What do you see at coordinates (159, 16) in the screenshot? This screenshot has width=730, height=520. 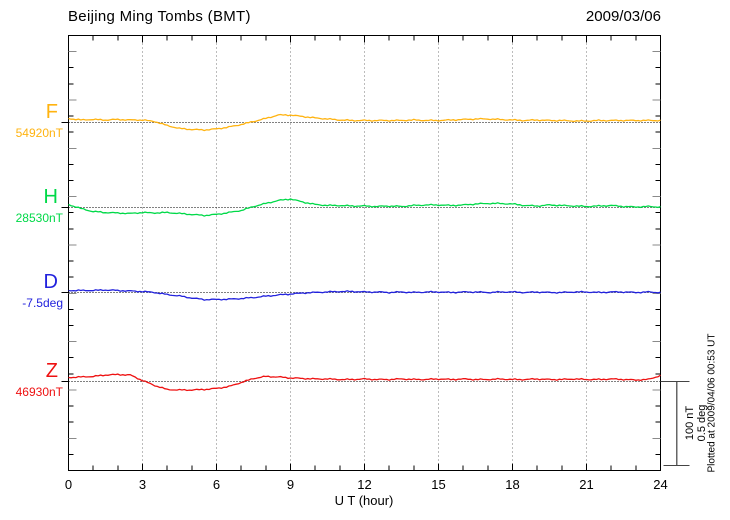 I see `page-title: Beijing Ming Tombs (BMT)` at bounding box center [159, 16].